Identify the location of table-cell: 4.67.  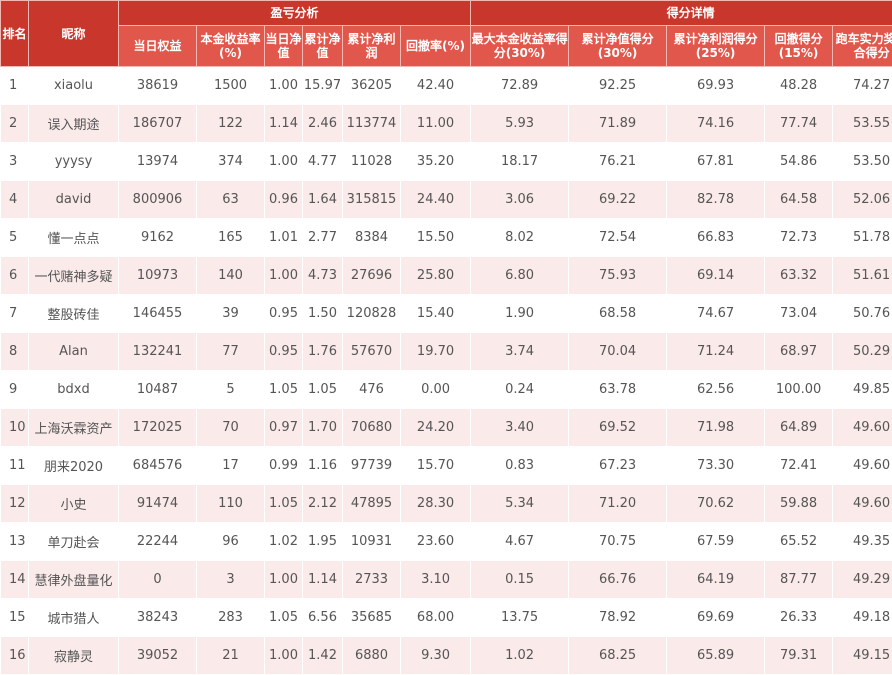
(520, 542).